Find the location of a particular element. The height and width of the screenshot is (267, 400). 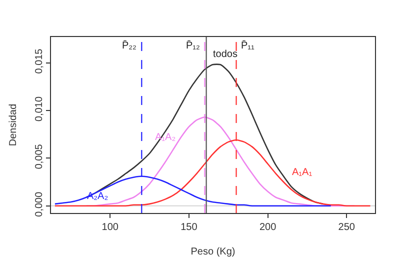

y-tick-label: 0,015 is located at coordinates (39, 61).